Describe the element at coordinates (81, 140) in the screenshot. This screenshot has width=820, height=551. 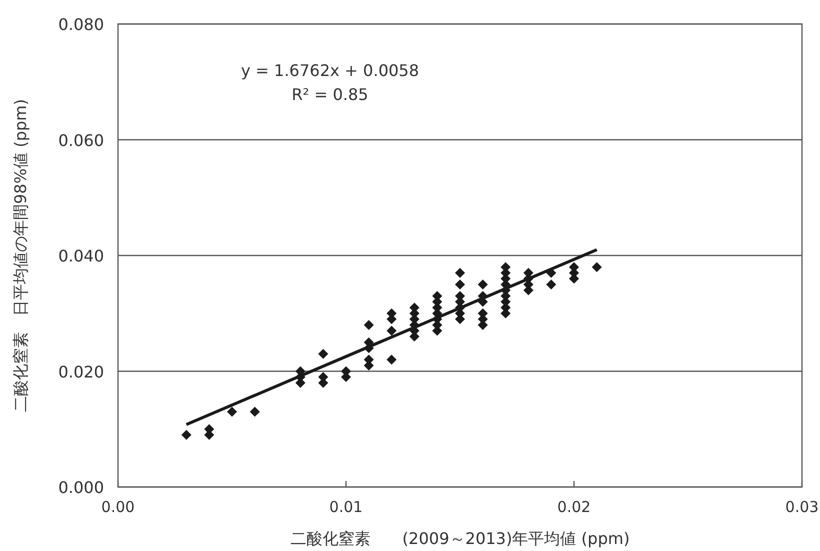
I see `y-tick-label: 0.060` at that location.